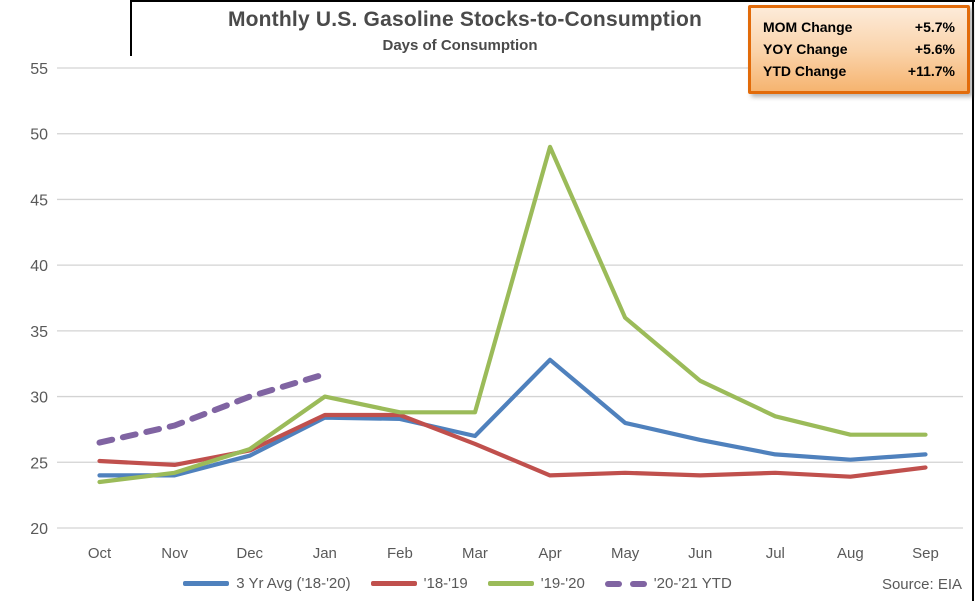 The width and height of the screenshot is (975, 601). Describe the element at coordinates (921, 584) in the screenshot. I see `source-label: Source: EIA` at that location.